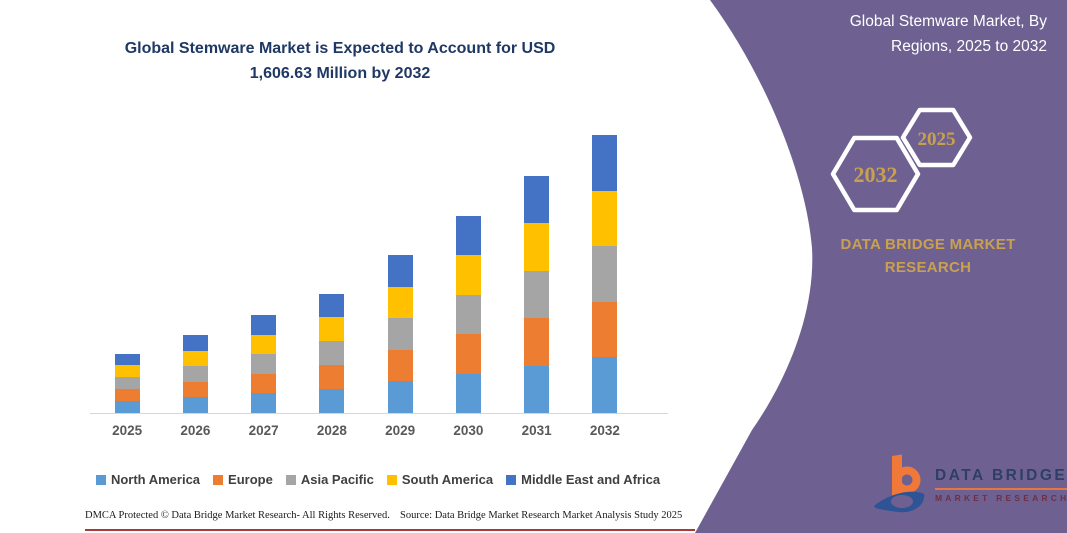 This screenshot has width=1067, height=533. What do you see at coordinates (332, 377) in the screenshot?
I see `segment-2028-europe` at bounding box center [332, 377].